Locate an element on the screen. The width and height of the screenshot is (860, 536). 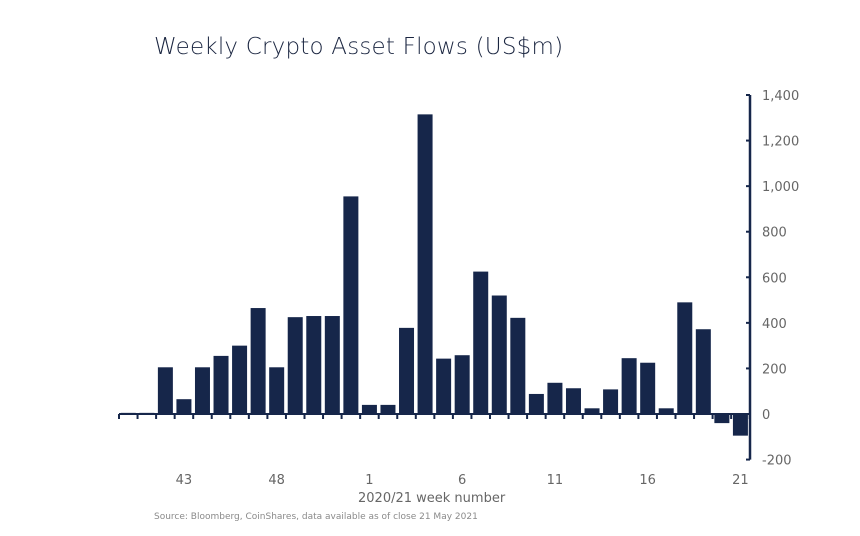
chart-title: Weekly Crypto Asset Flows (US$m) is located at coordinates (359, 47).